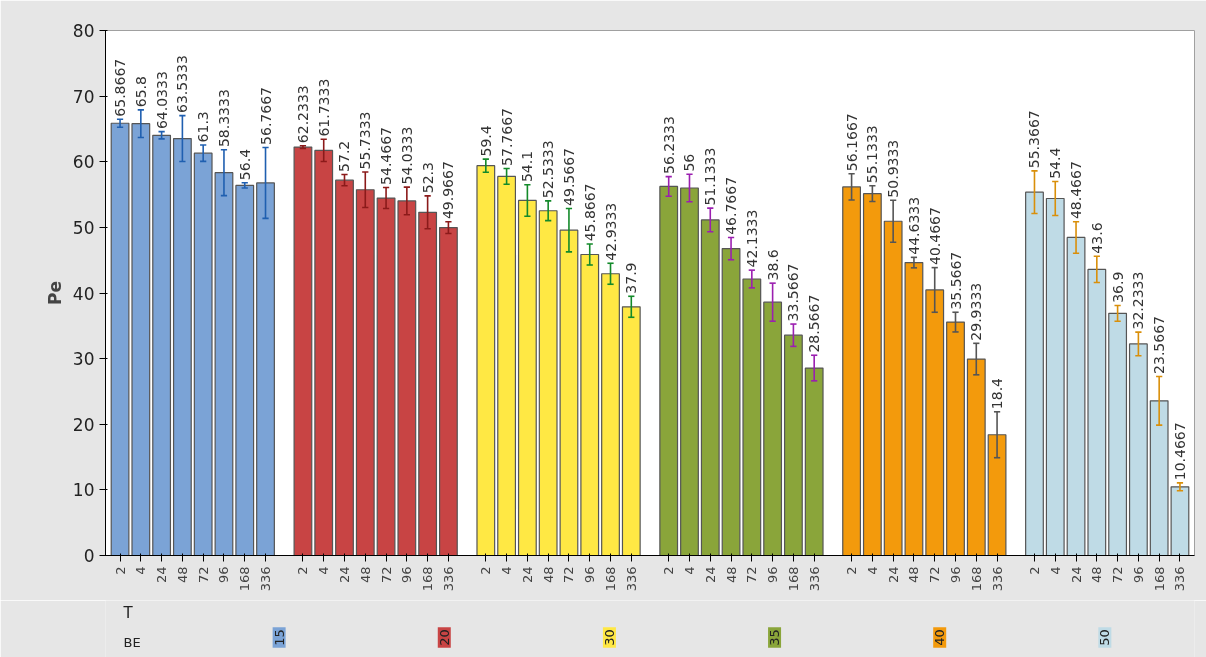  What do you see at coordinates (751, 238) in the screenshot?
I see `data-label: 42.1333` at bounding box center [751, 238].